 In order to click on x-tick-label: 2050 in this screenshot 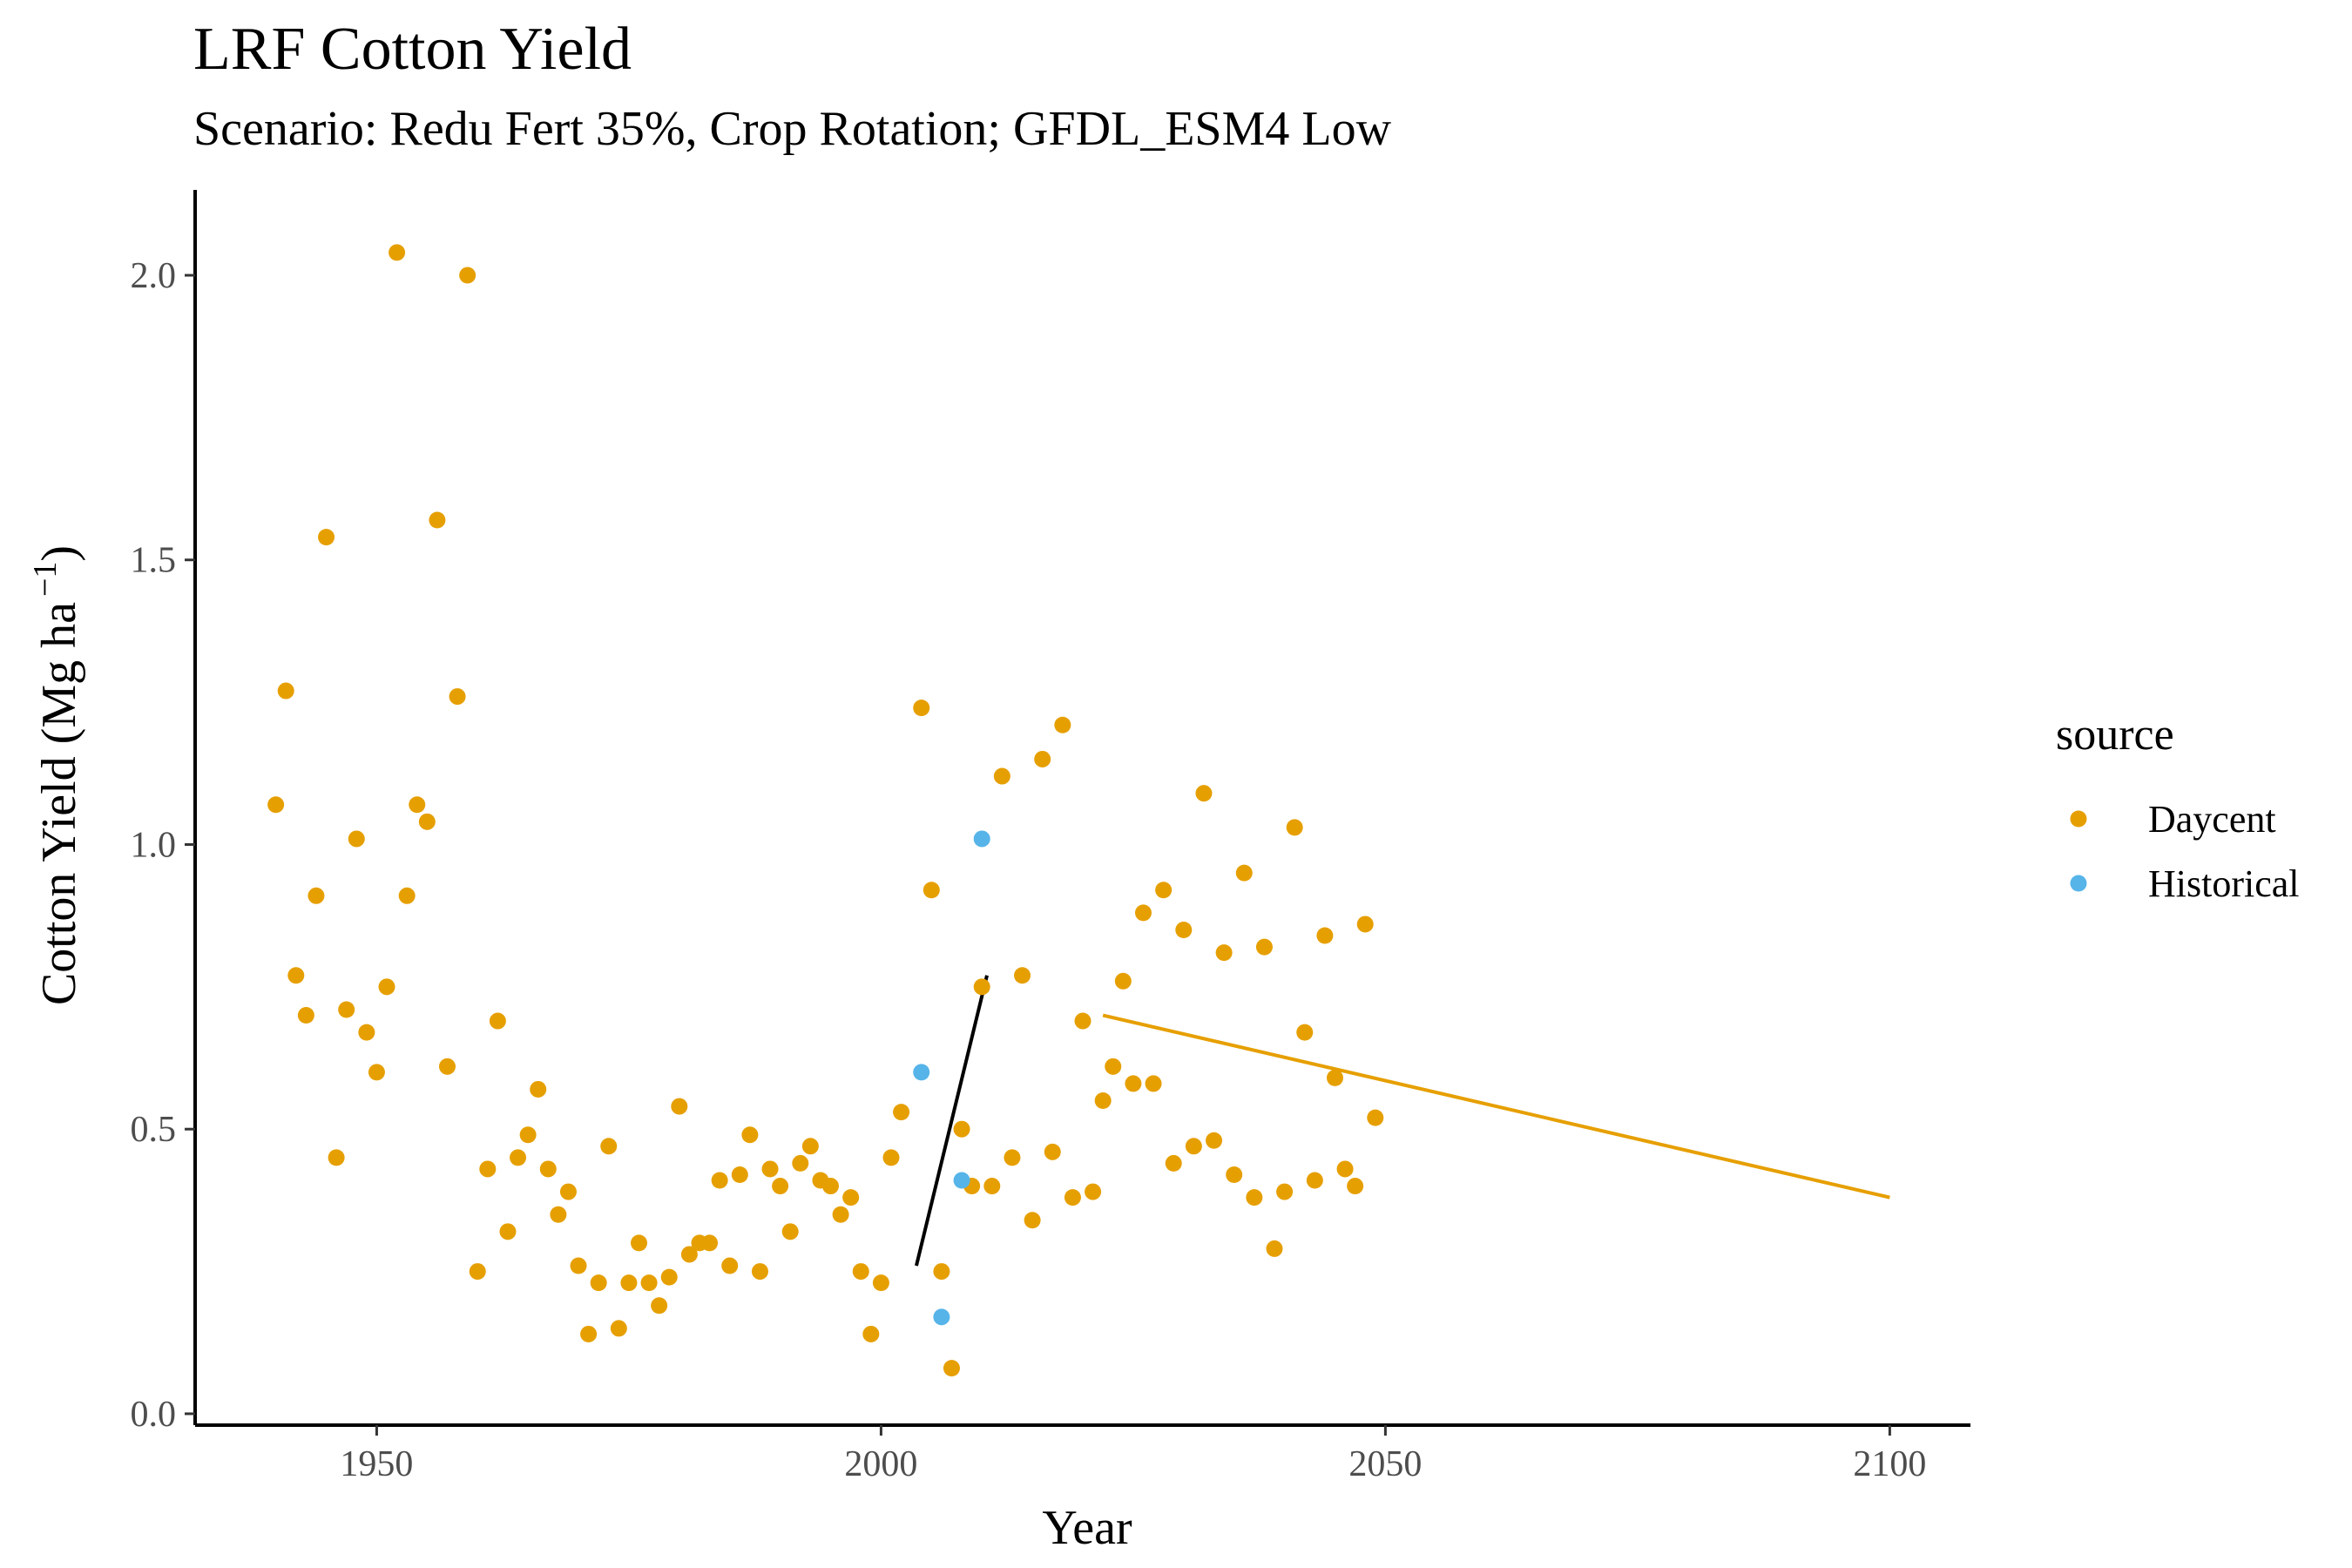, I will do `click(1385, 1464)`.